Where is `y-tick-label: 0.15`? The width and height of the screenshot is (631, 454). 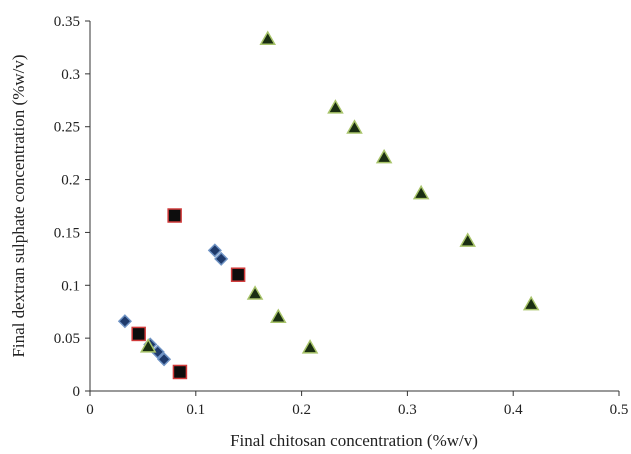 y-tick-label: 0.15 is located at coordinates (67, 233).